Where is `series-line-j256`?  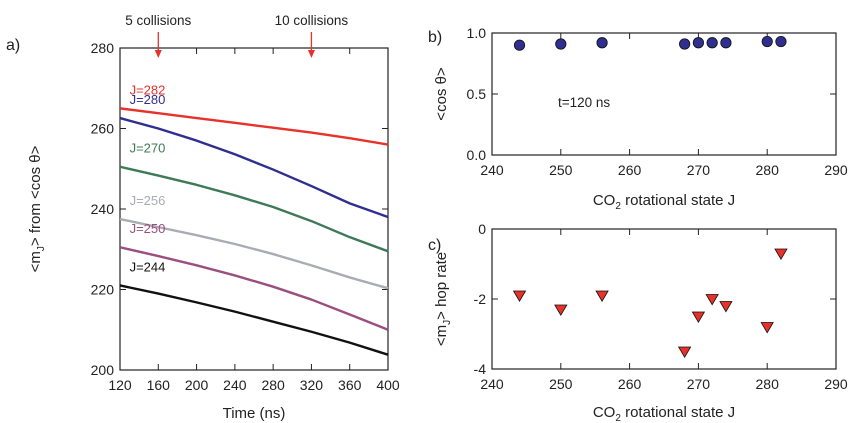 series-line-j256 is located at coordinates (254, 253).